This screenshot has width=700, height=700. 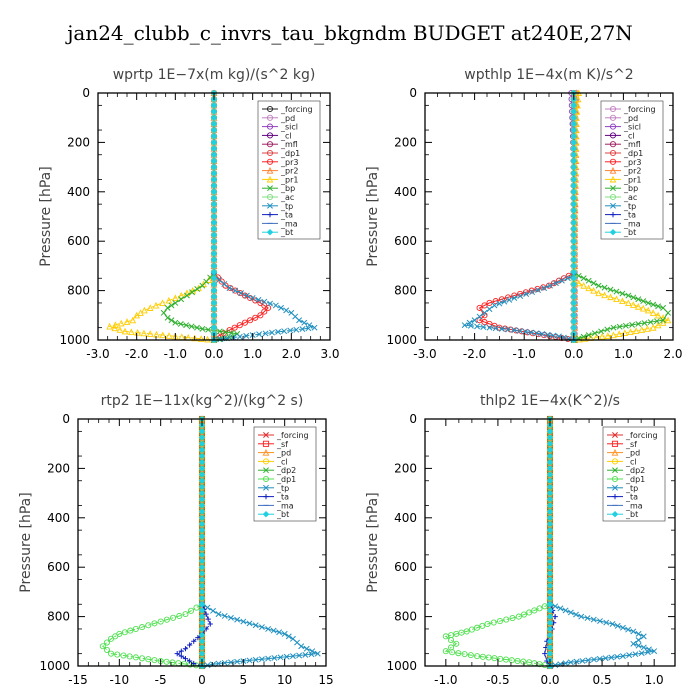 I want to click on legend-label: _mfl, so click(x=632, y=144).